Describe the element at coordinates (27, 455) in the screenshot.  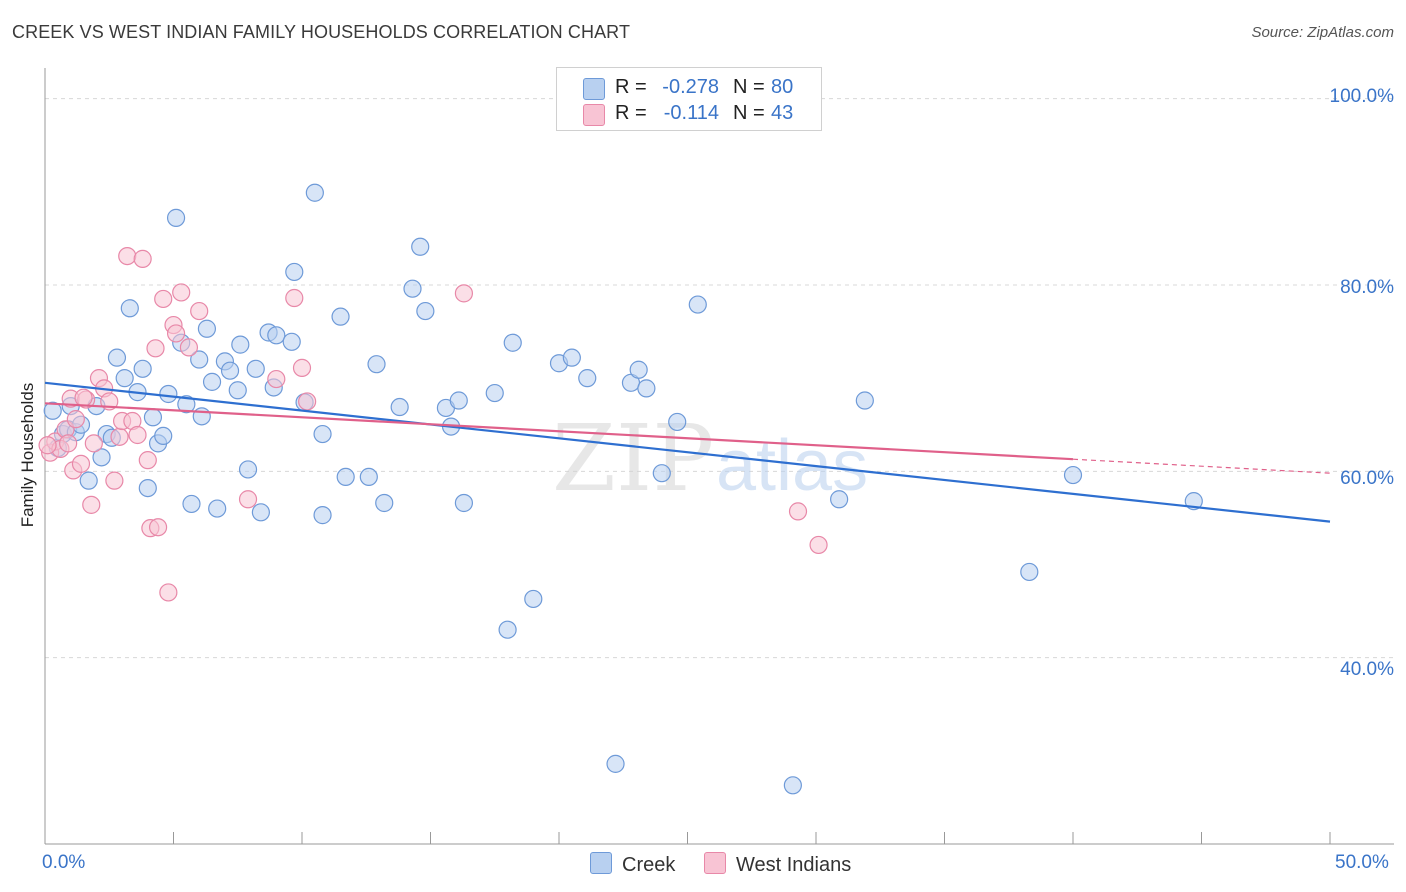
I see `y-axis-label: Family Households` at that location.